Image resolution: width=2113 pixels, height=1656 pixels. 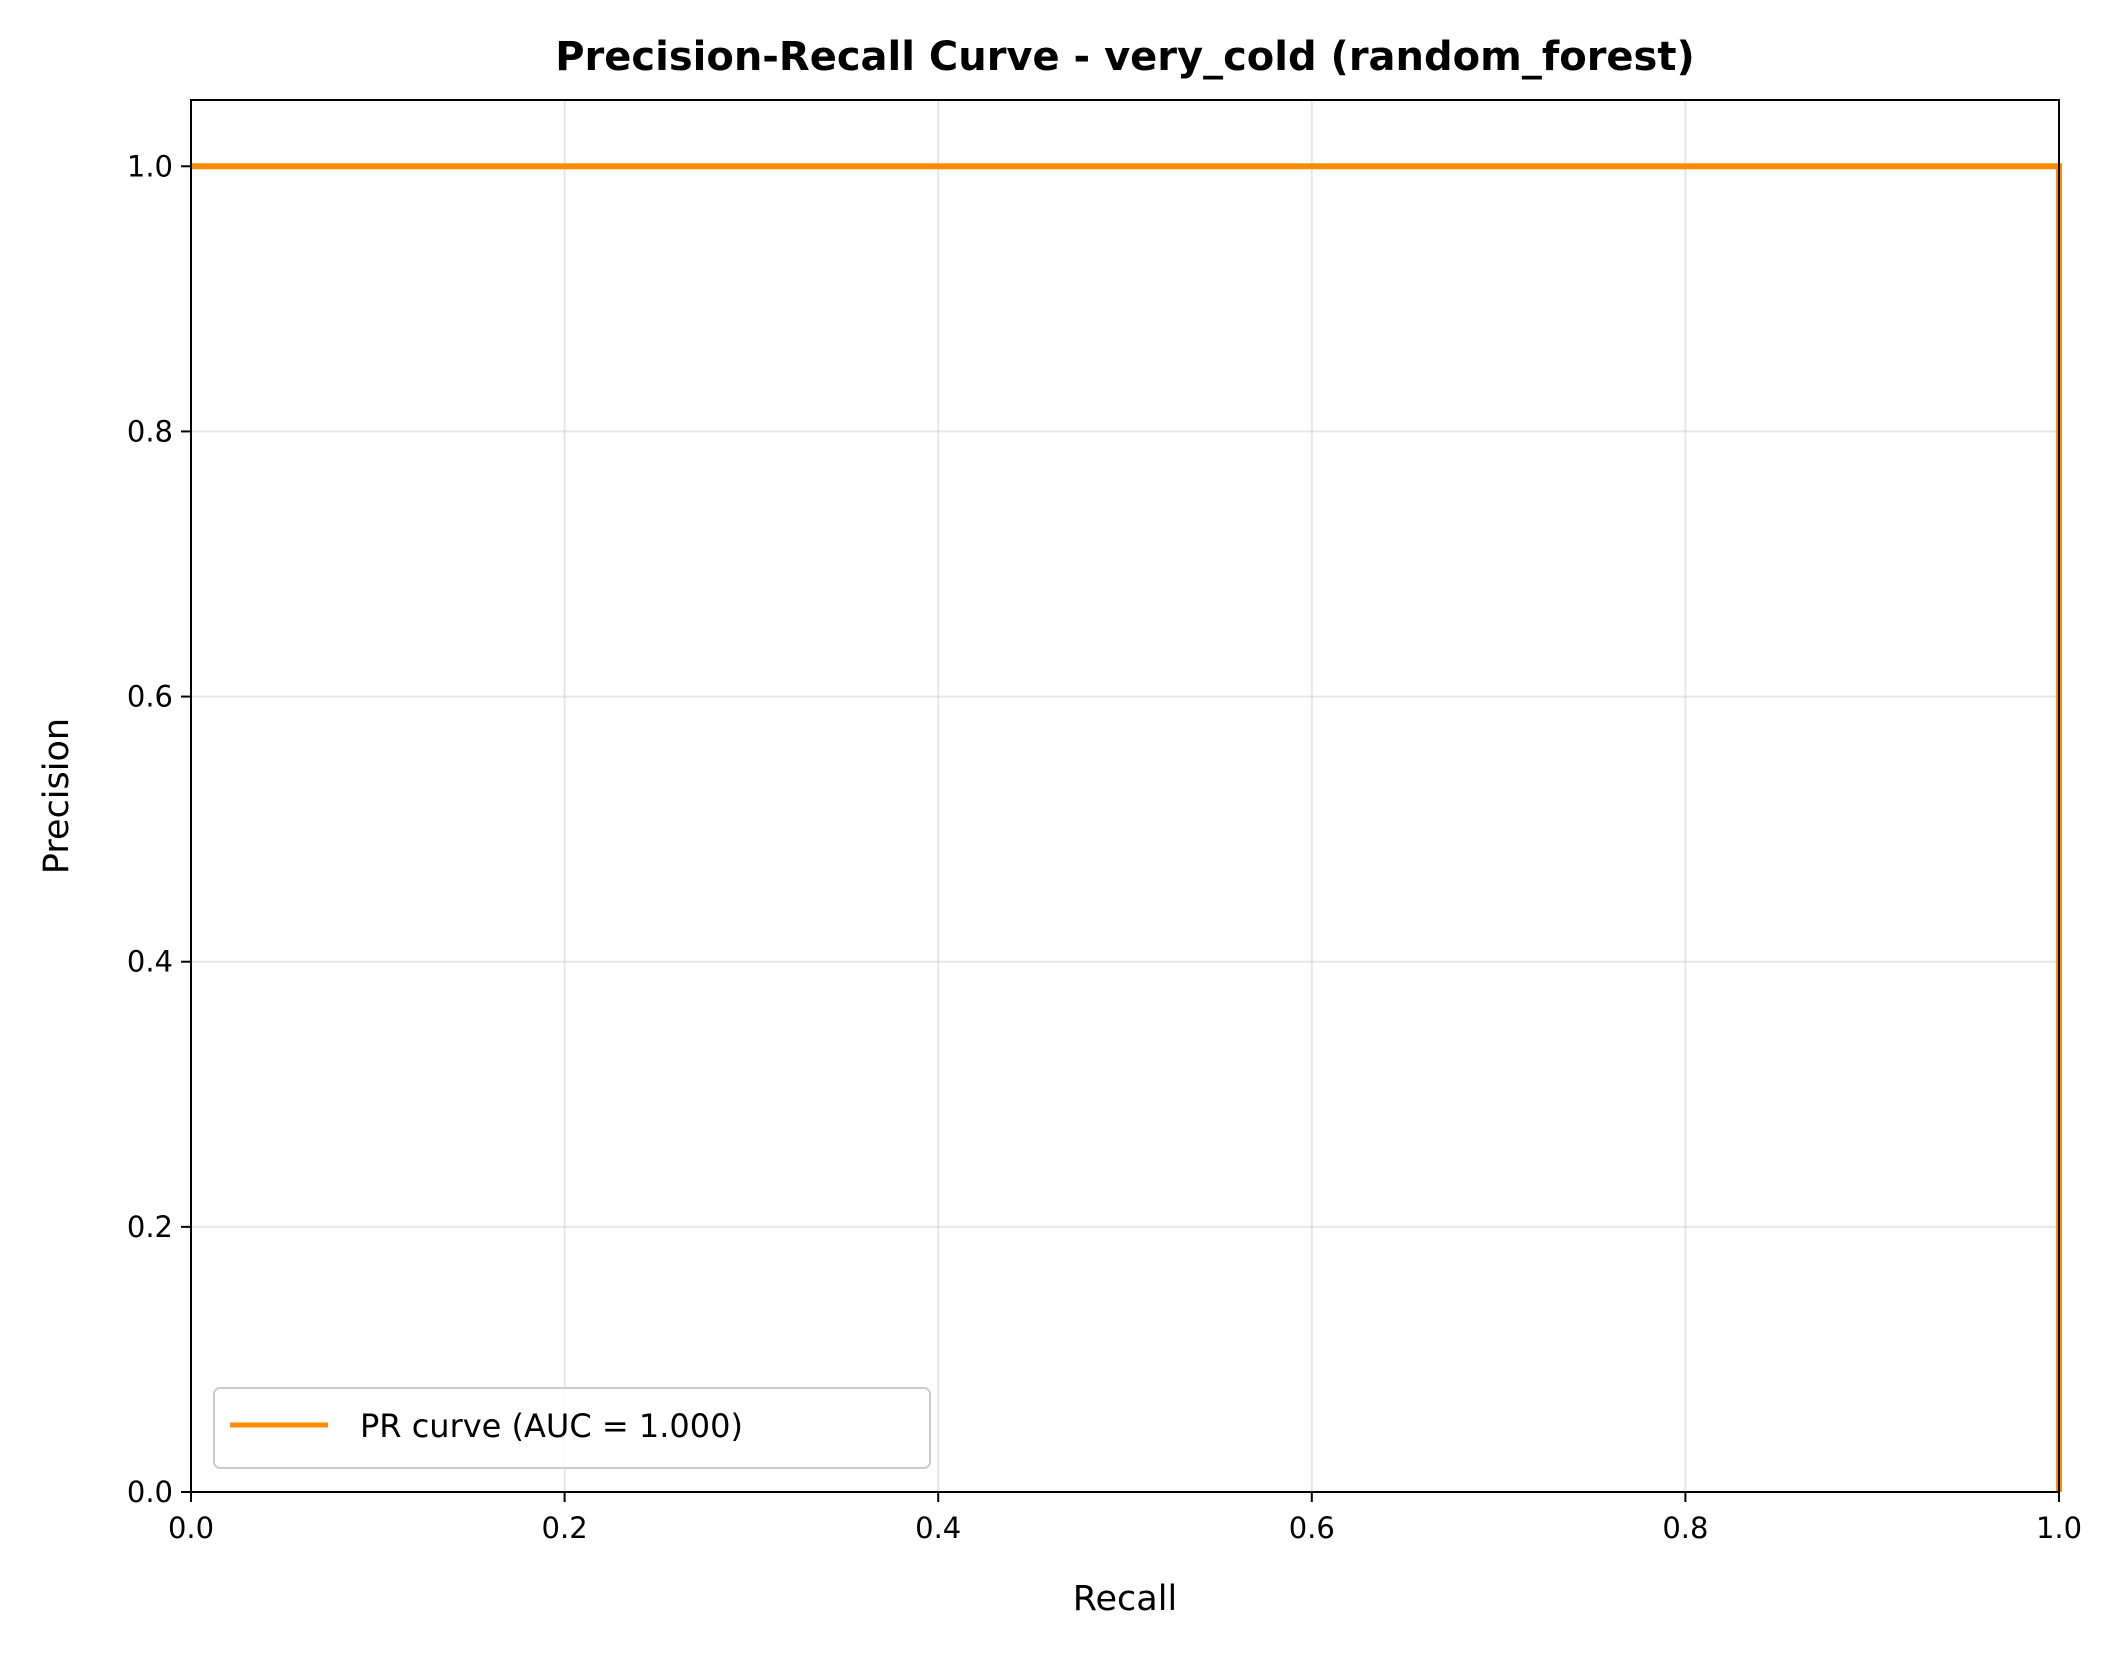 I want to click on x-tick-label: 0.6, so click(x=1312, y=1528).